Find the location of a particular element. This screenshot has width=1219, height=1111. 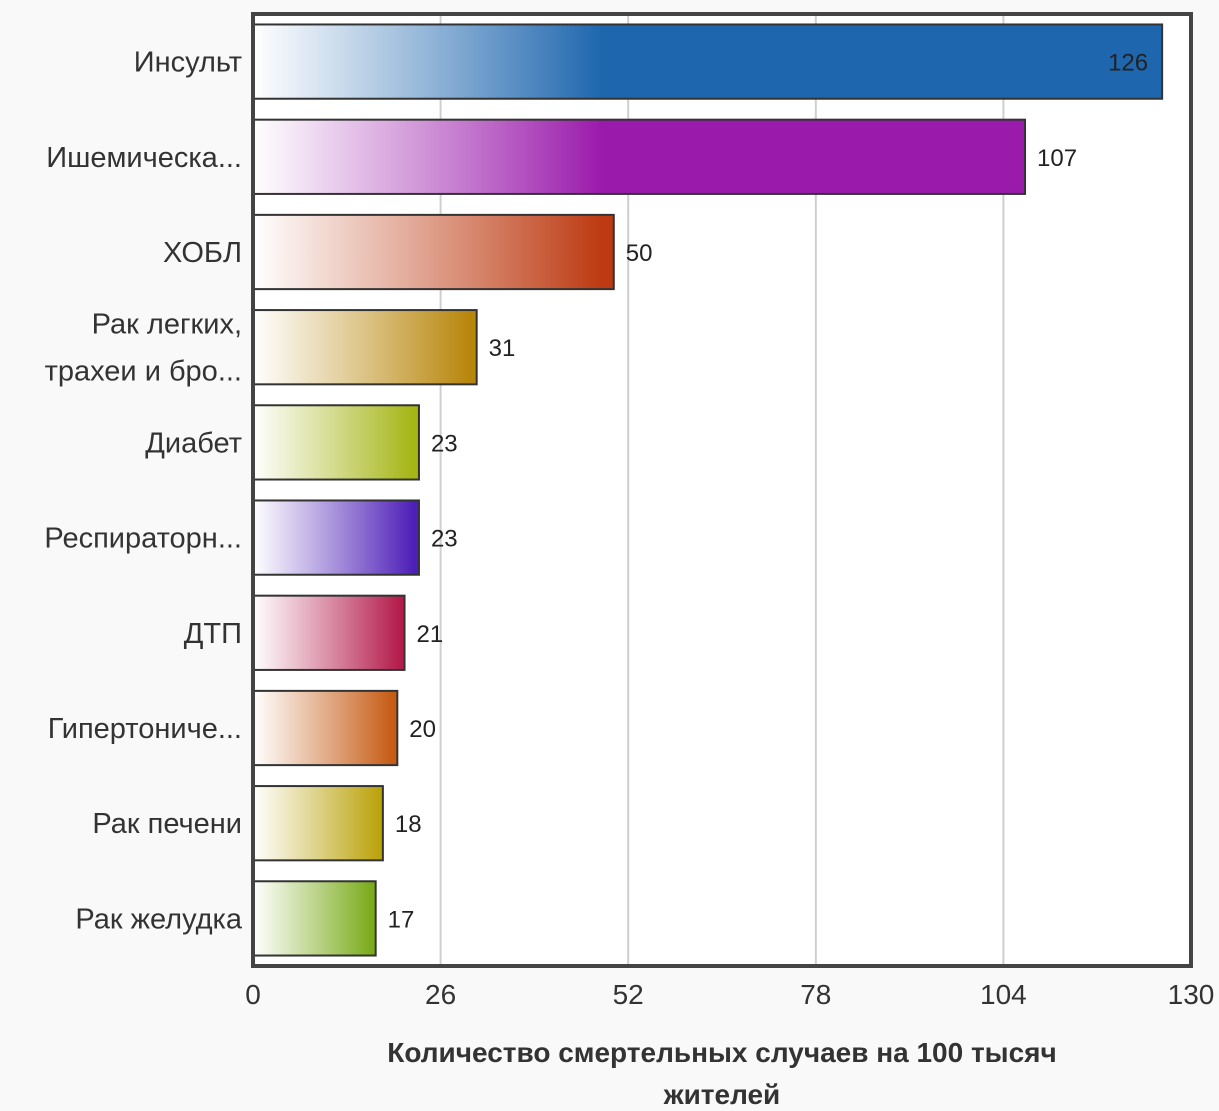

bar-value-label: 18 is located at coordinates (408, 824).